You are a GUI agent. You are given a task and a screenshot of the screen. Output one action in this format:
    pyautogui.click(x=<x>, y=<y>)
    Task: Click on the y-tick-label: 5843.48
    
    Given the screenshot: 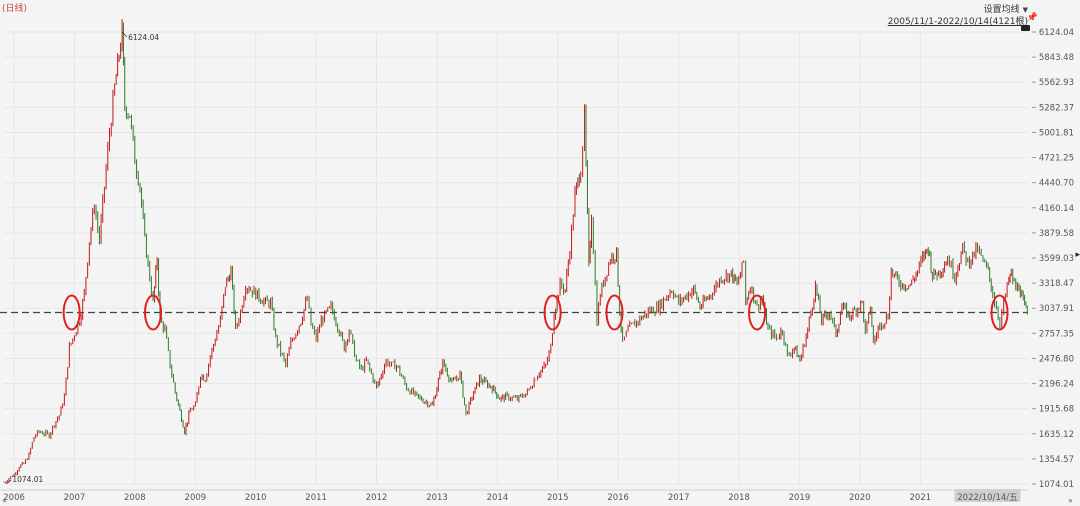 What is the action you would take?
    pyautogui.click(x=1056, y=58)
    